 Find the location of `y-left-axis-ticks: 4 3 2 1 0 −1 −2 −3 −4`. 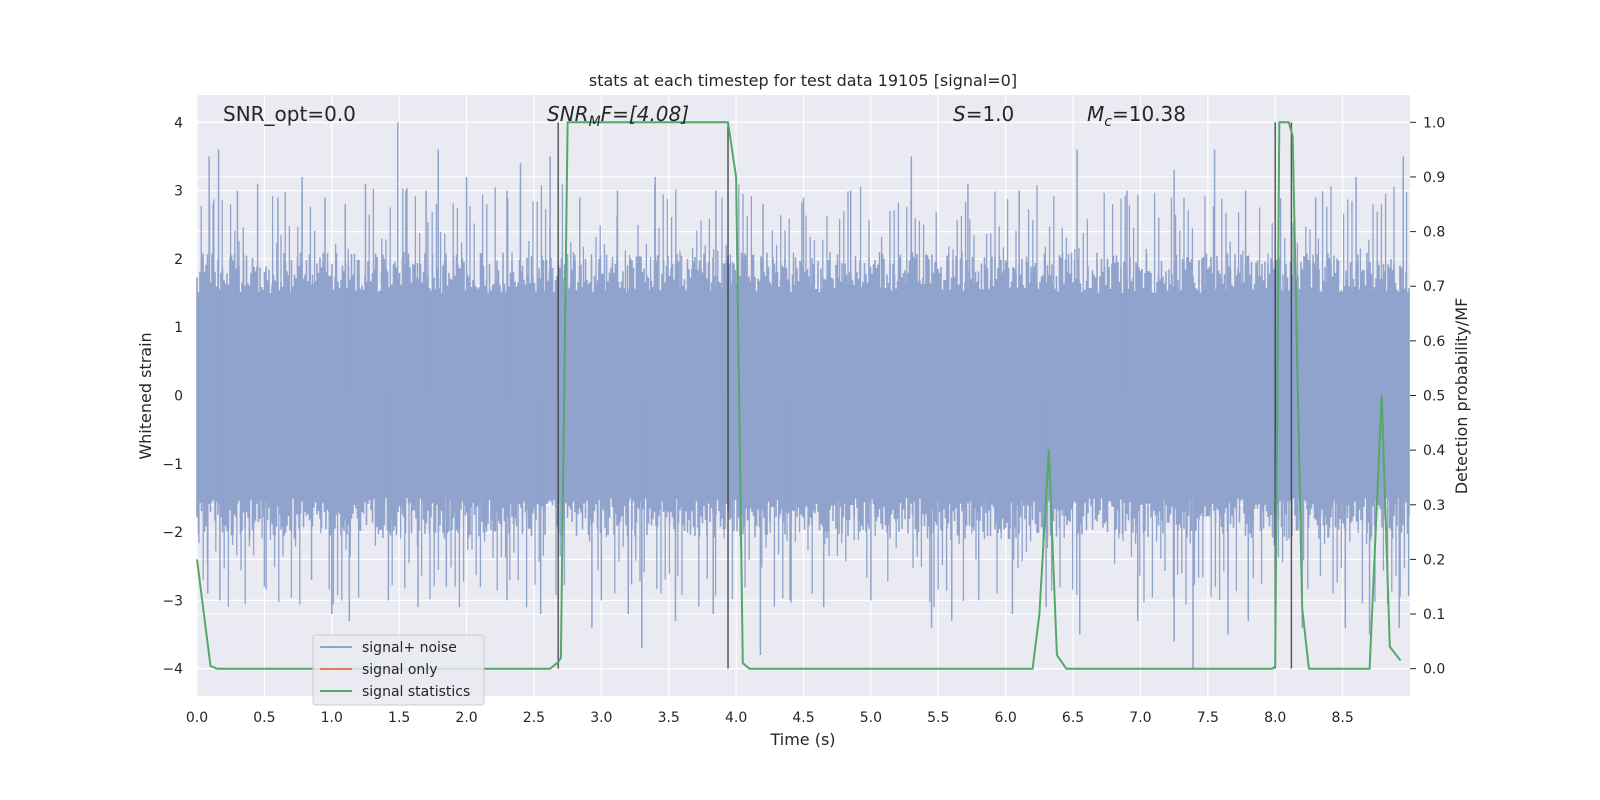

y-left-axis-ticks: 4 3 2 1 0 −1 −2 −3 −4 is located at coordinates (172, 396).